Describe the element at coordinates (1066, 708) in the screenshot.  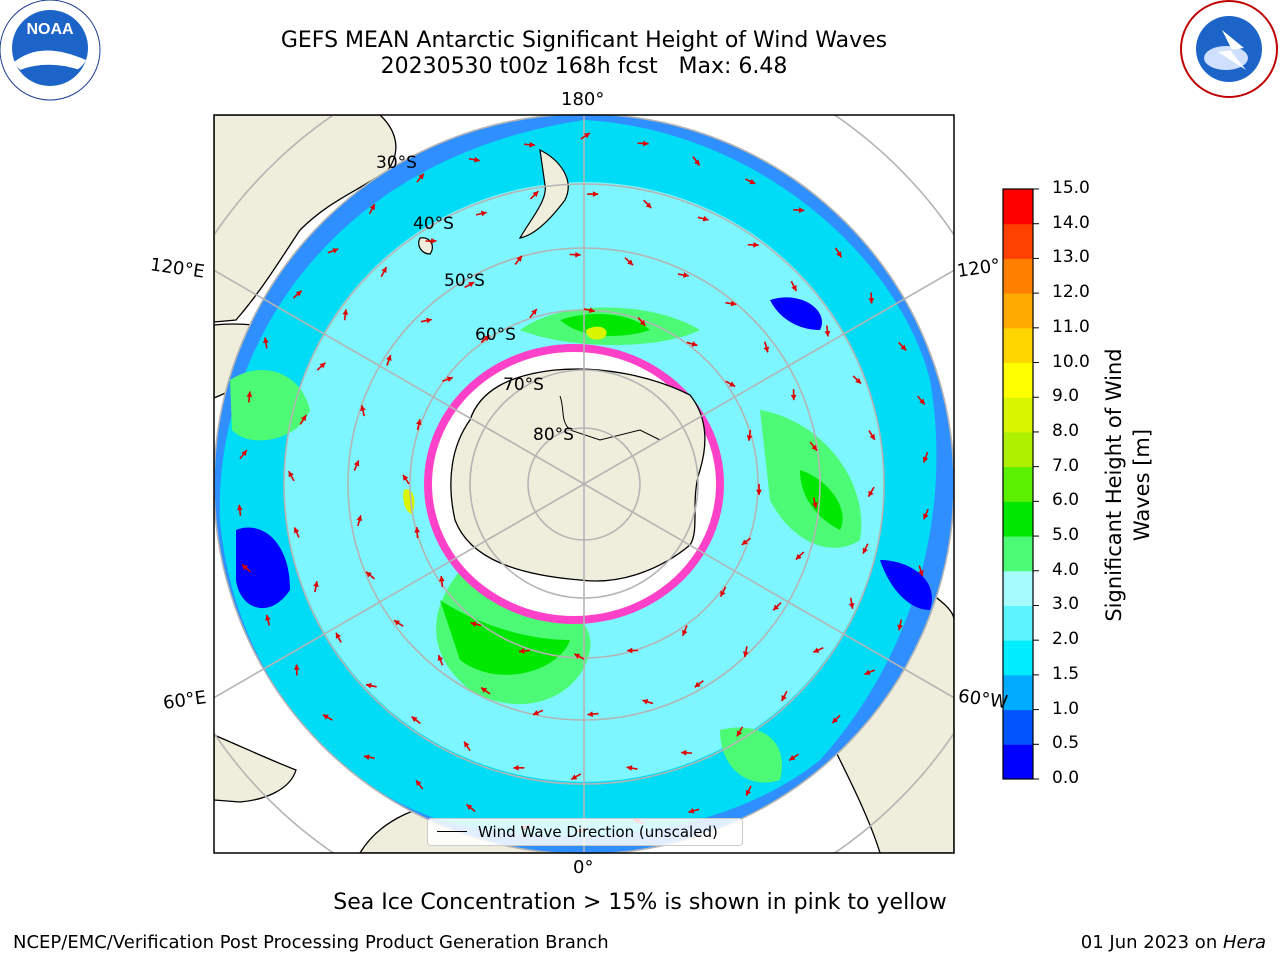
I see `colorbar-tick-label: 1.0` at that location.